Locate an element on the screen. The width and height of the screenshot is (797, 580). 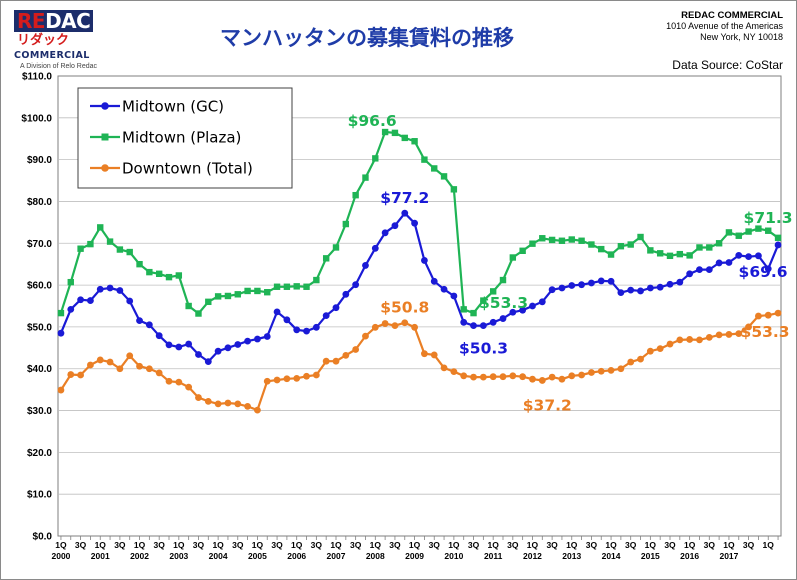
legend-entry: Downtown (Total) is located at coordinates (187, 169).